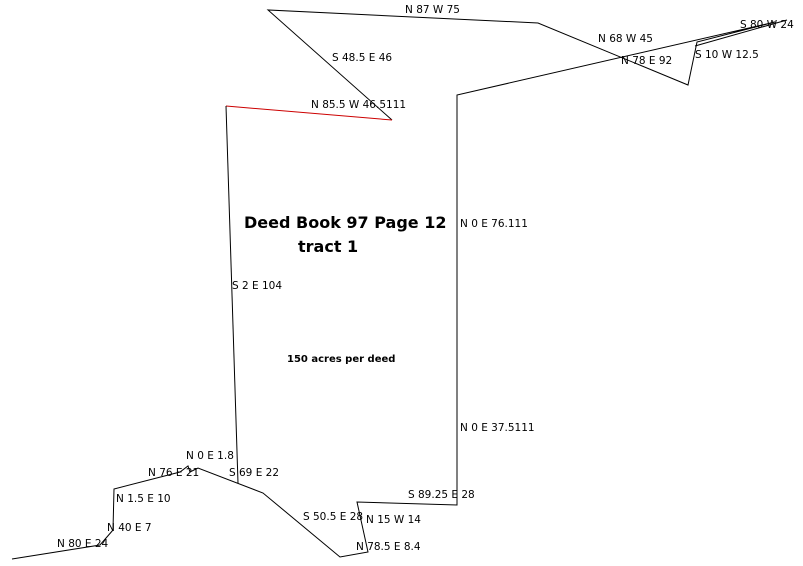 The width and height of the screenshot is (803, 566). I want to click on call-label: N 85.5 W 46.5111, so click(358, 105).